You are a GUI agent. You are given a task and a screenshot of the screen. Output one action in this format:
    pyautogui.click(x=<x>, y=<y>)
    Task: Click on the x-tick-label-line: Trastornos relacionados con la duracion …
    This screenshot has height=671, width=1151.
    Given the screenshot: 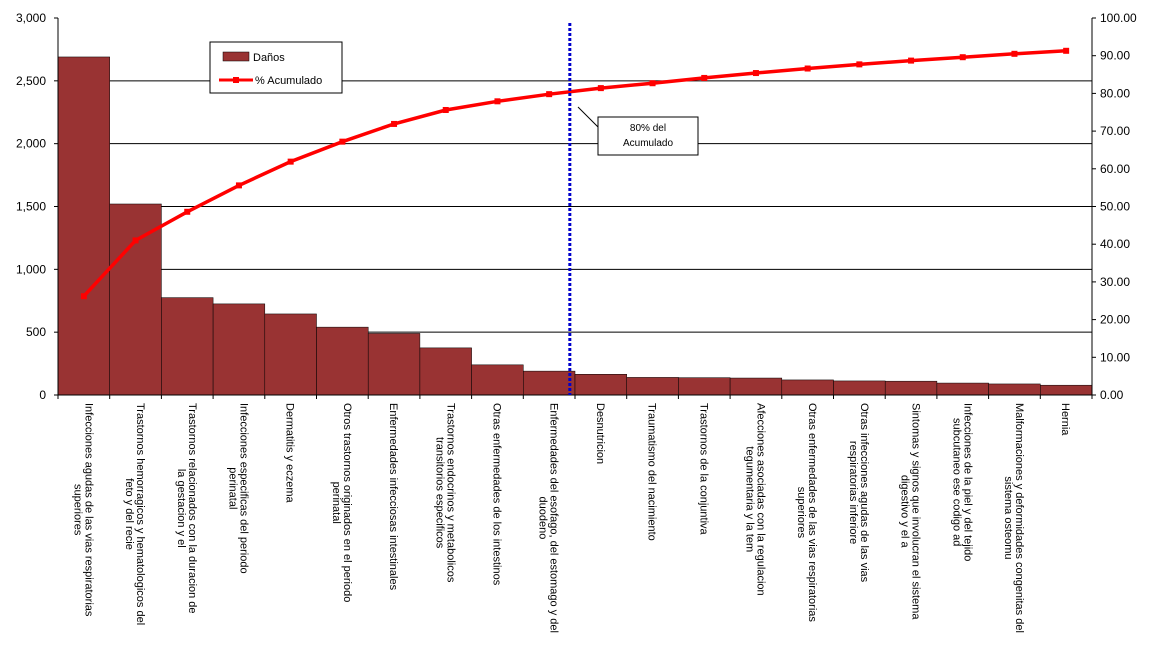 What is the action you would take?
    pyautogui.click(x=192, y=508)
    